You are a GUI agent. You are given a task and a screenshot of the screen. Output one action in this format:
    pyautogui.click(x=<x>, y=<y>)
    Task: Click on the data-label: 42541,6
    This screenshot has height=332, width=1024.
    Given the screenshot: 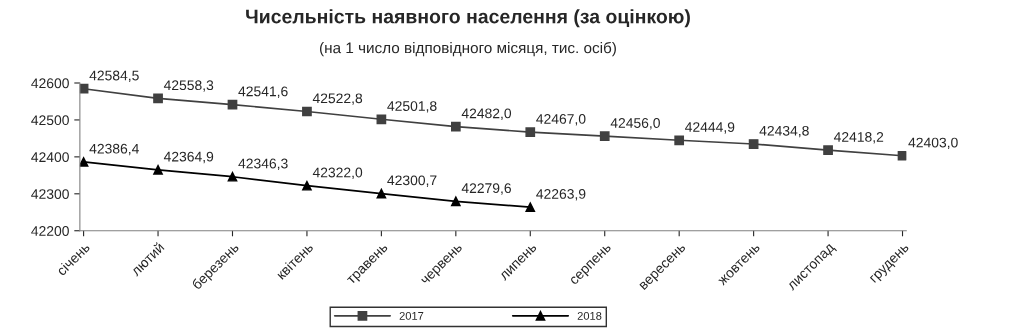 What is the action you would take?
    pyautogui.click(x=263, y=92)
    